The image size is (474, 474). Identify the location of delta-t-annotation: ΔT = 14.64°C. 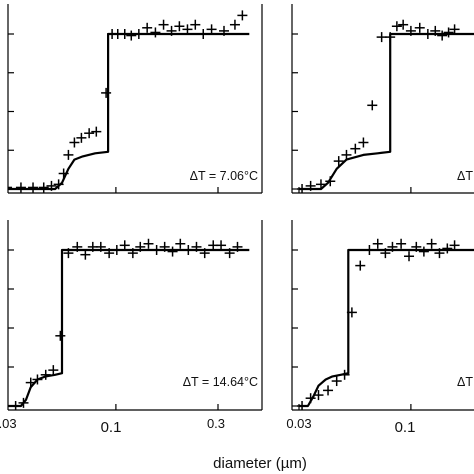
(220, 382).